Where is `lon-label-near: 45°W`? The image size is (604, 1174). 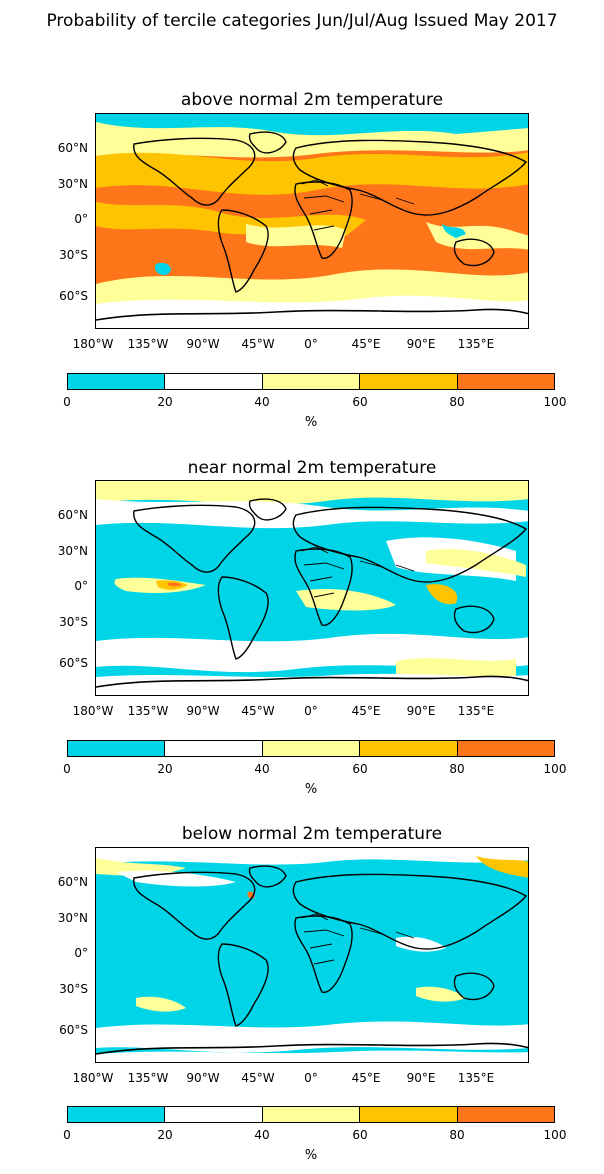 lon-label-near: 45°W is located at coordinates (258, 711).